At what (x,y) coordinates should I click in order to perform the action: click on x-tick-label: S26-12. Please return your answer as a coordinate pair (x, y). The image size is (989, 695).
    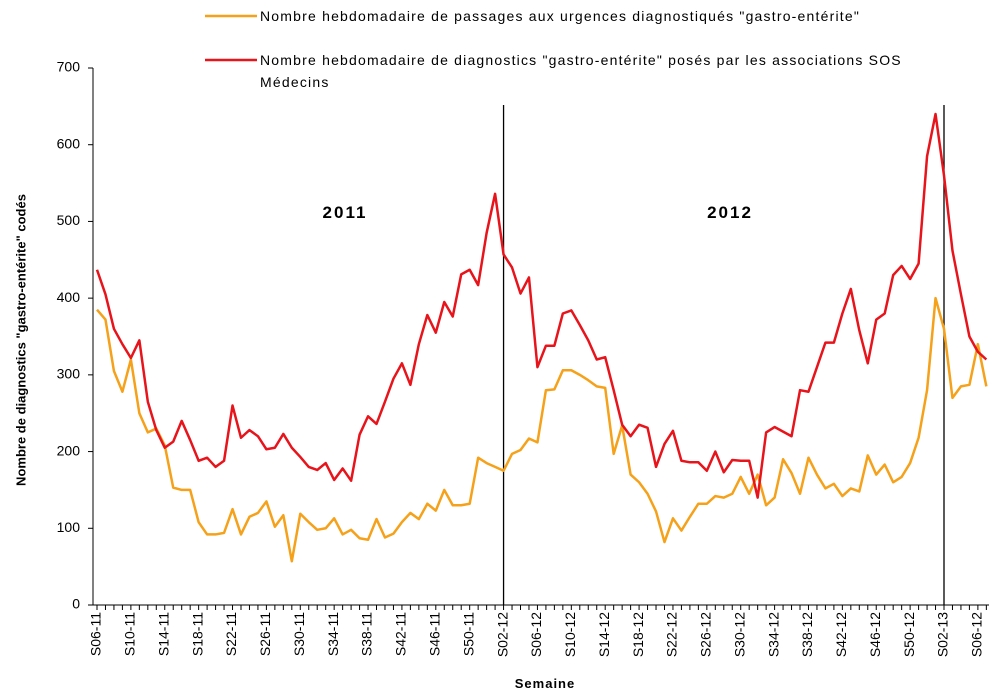
    Looking at the image, I should click on (706, 634).